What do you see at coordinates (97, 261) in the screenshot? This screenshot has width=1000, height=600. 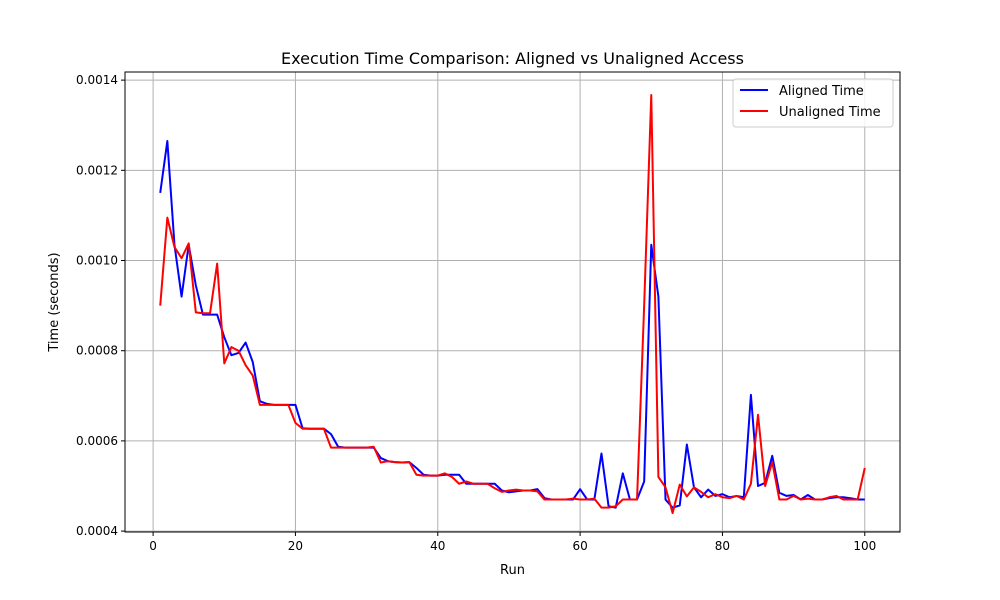 I see `y-tick-label: 0.0010` at bounding box center [97, 261].